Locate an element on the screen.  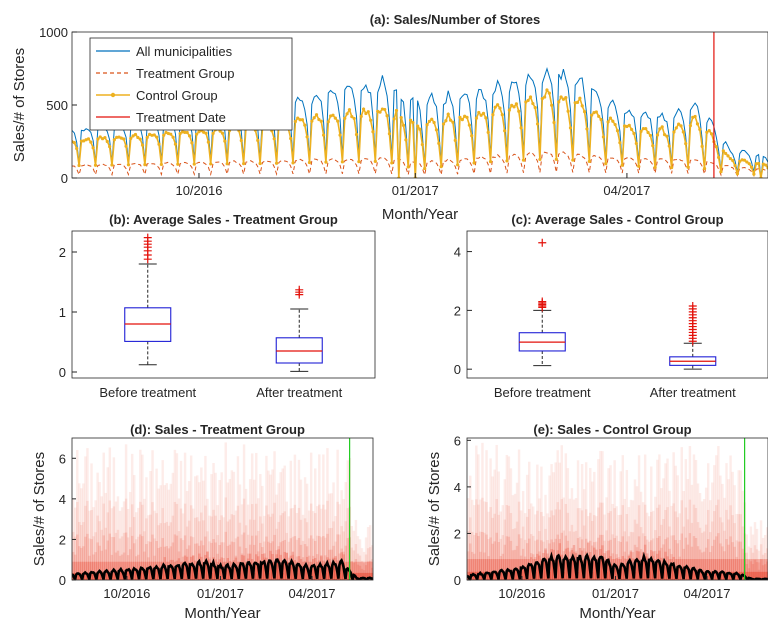
panel-b is located at coordinates (197, 303).